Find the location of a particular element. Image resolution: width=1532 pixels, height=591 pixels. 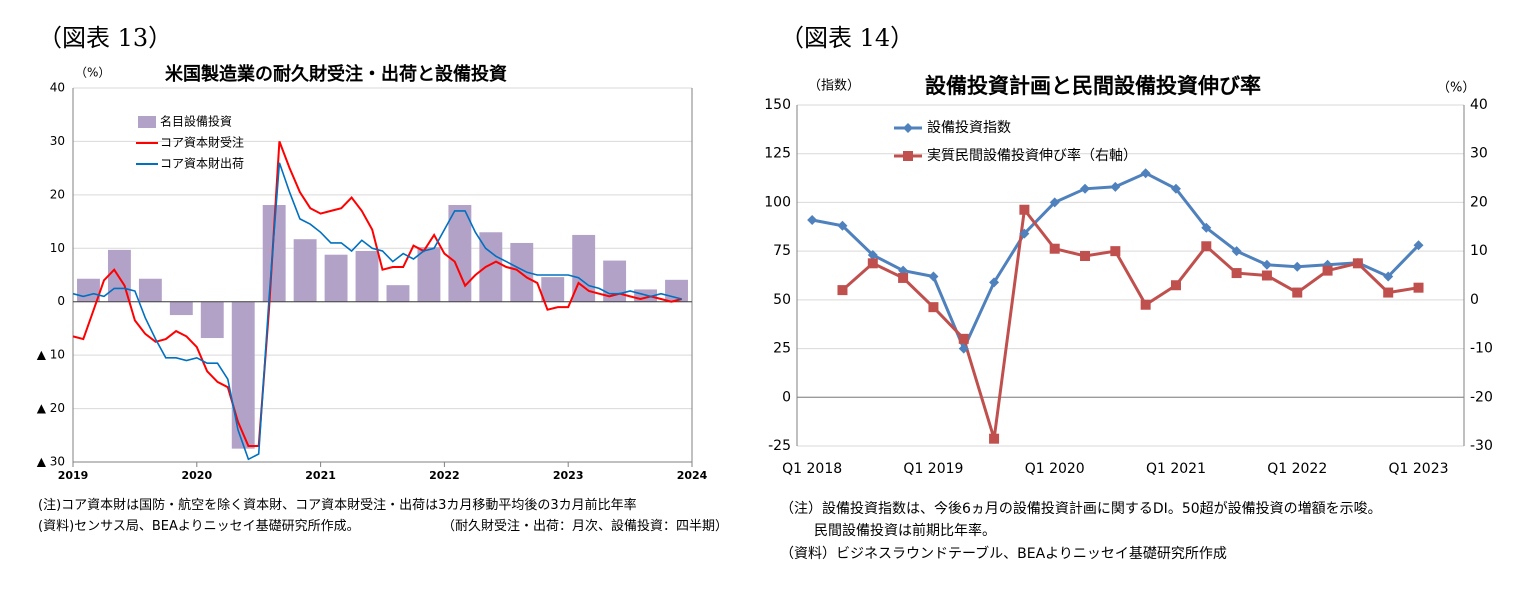

y-tick-label-left: ▲ 30 is located at coordinates (51, 462).